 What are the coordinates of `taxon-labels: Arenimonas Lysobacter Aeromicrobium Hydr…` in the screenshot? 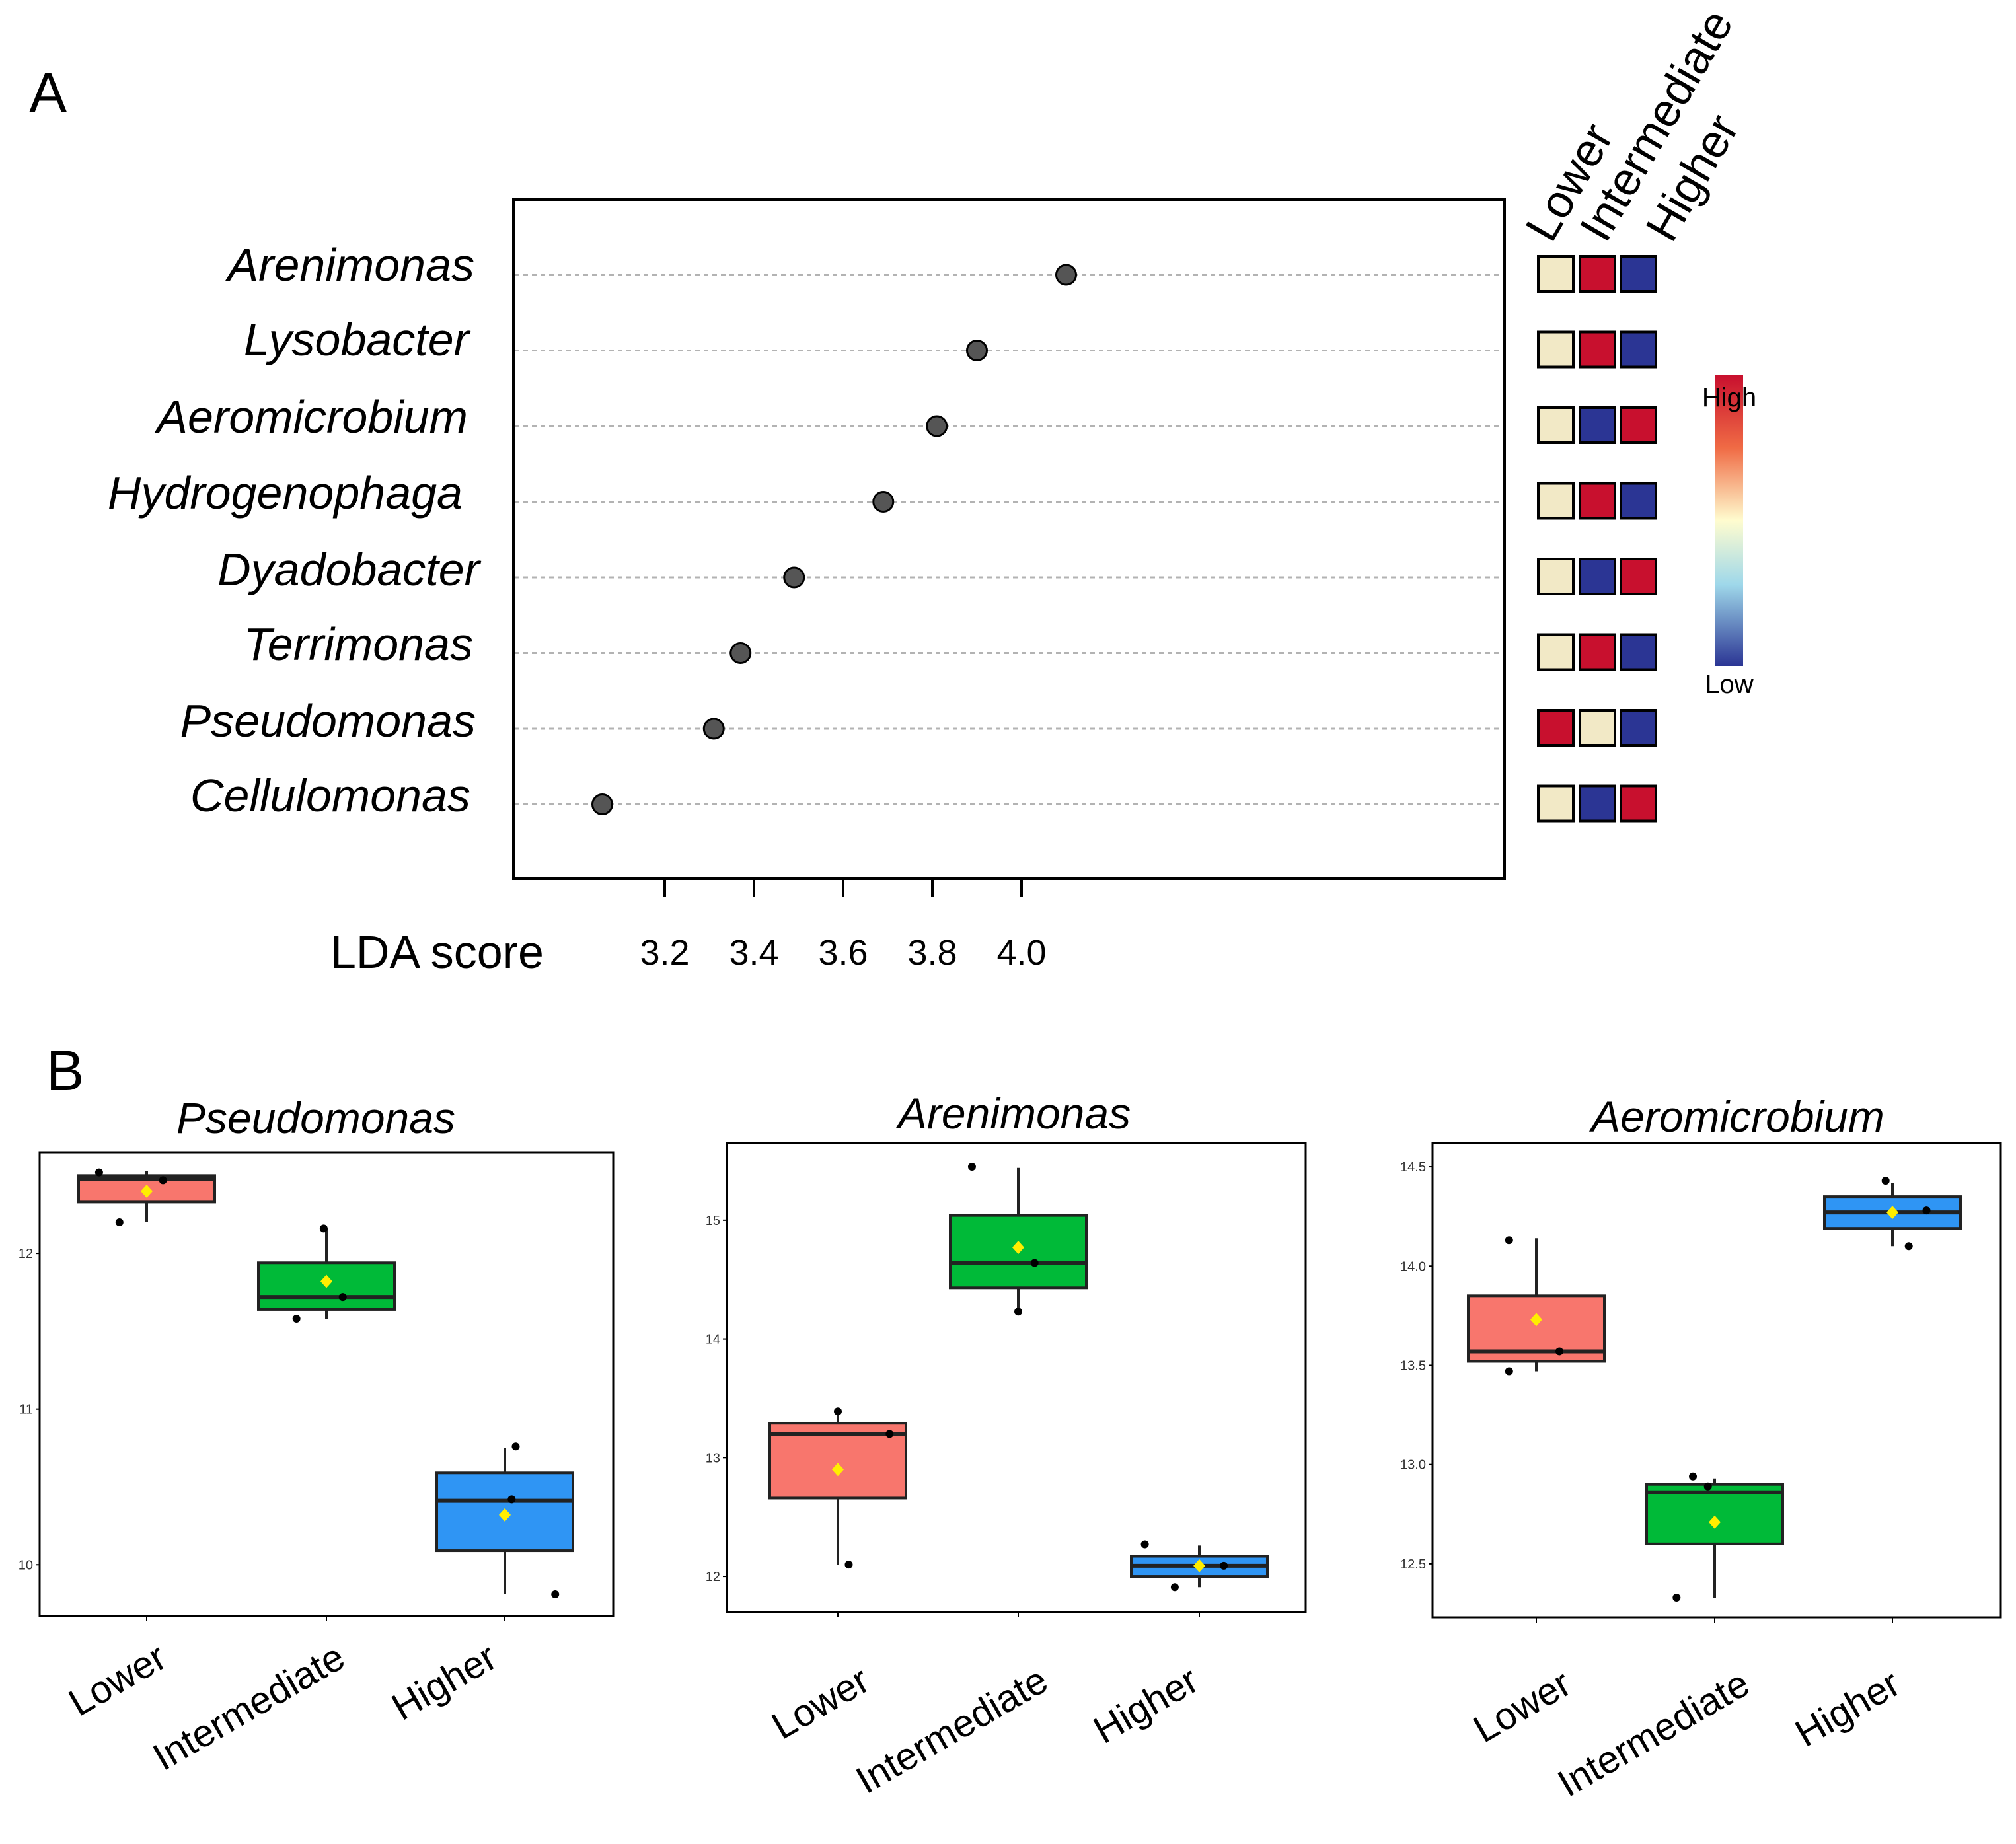 It's located at (295, 530).